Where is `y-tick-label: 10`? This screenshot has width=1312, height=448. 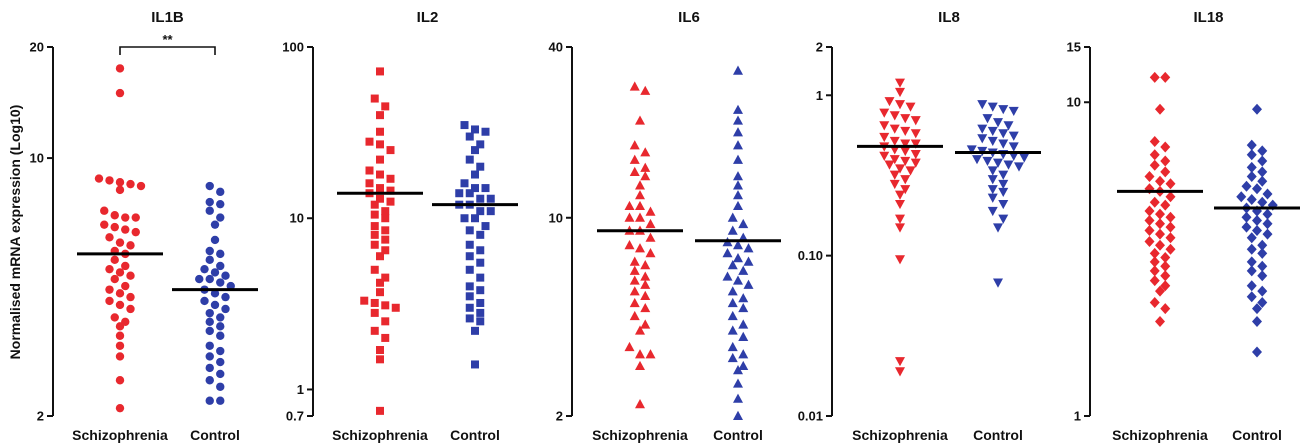
y-tick-label: 10 is located at coordinates (556, 217).